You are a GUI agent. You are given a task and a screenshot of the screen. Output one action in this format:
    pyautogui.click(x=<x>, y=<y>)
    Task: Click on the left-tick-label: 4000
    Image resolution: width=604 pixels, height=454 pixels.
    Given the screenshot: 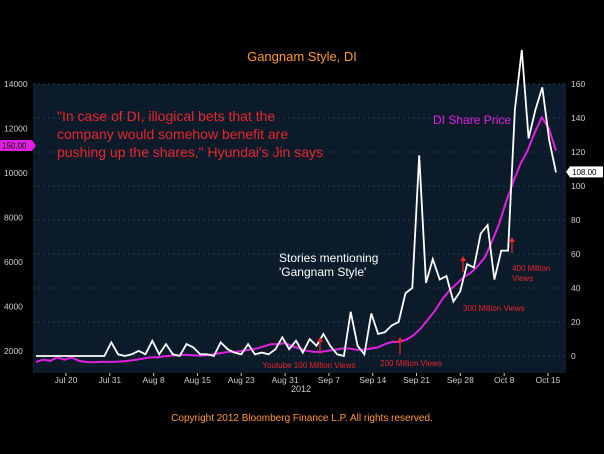 What is the action you would take?
    pyautogui.click(x=13, y=306)
    